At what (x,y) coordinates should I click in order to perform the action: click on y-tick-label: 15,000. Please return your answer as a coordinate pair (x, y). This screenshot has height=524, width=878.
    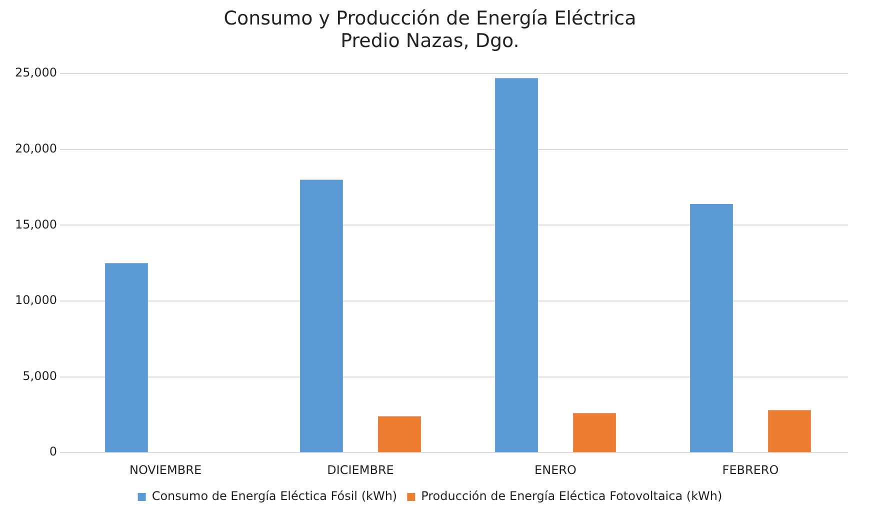
    Looking at the image, I should click on (35, 224).